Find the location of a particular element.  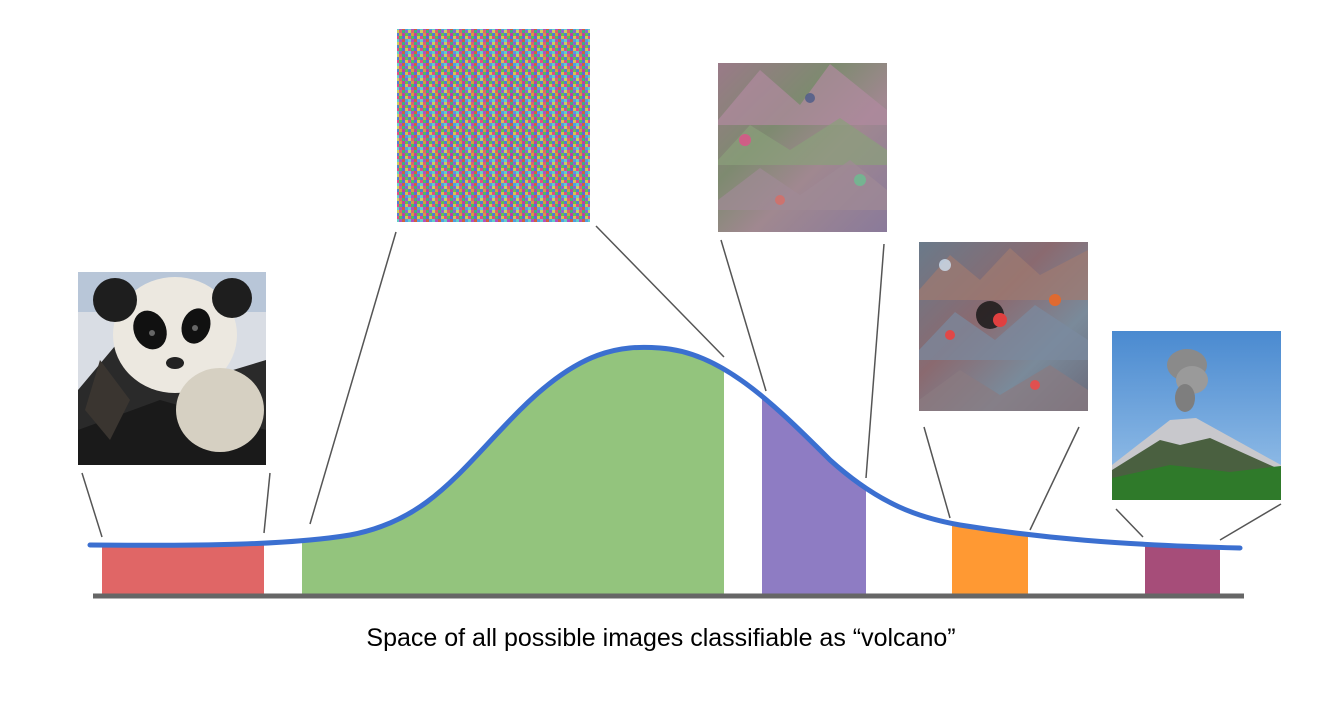

panda-image is located at coordinates (172, 368).